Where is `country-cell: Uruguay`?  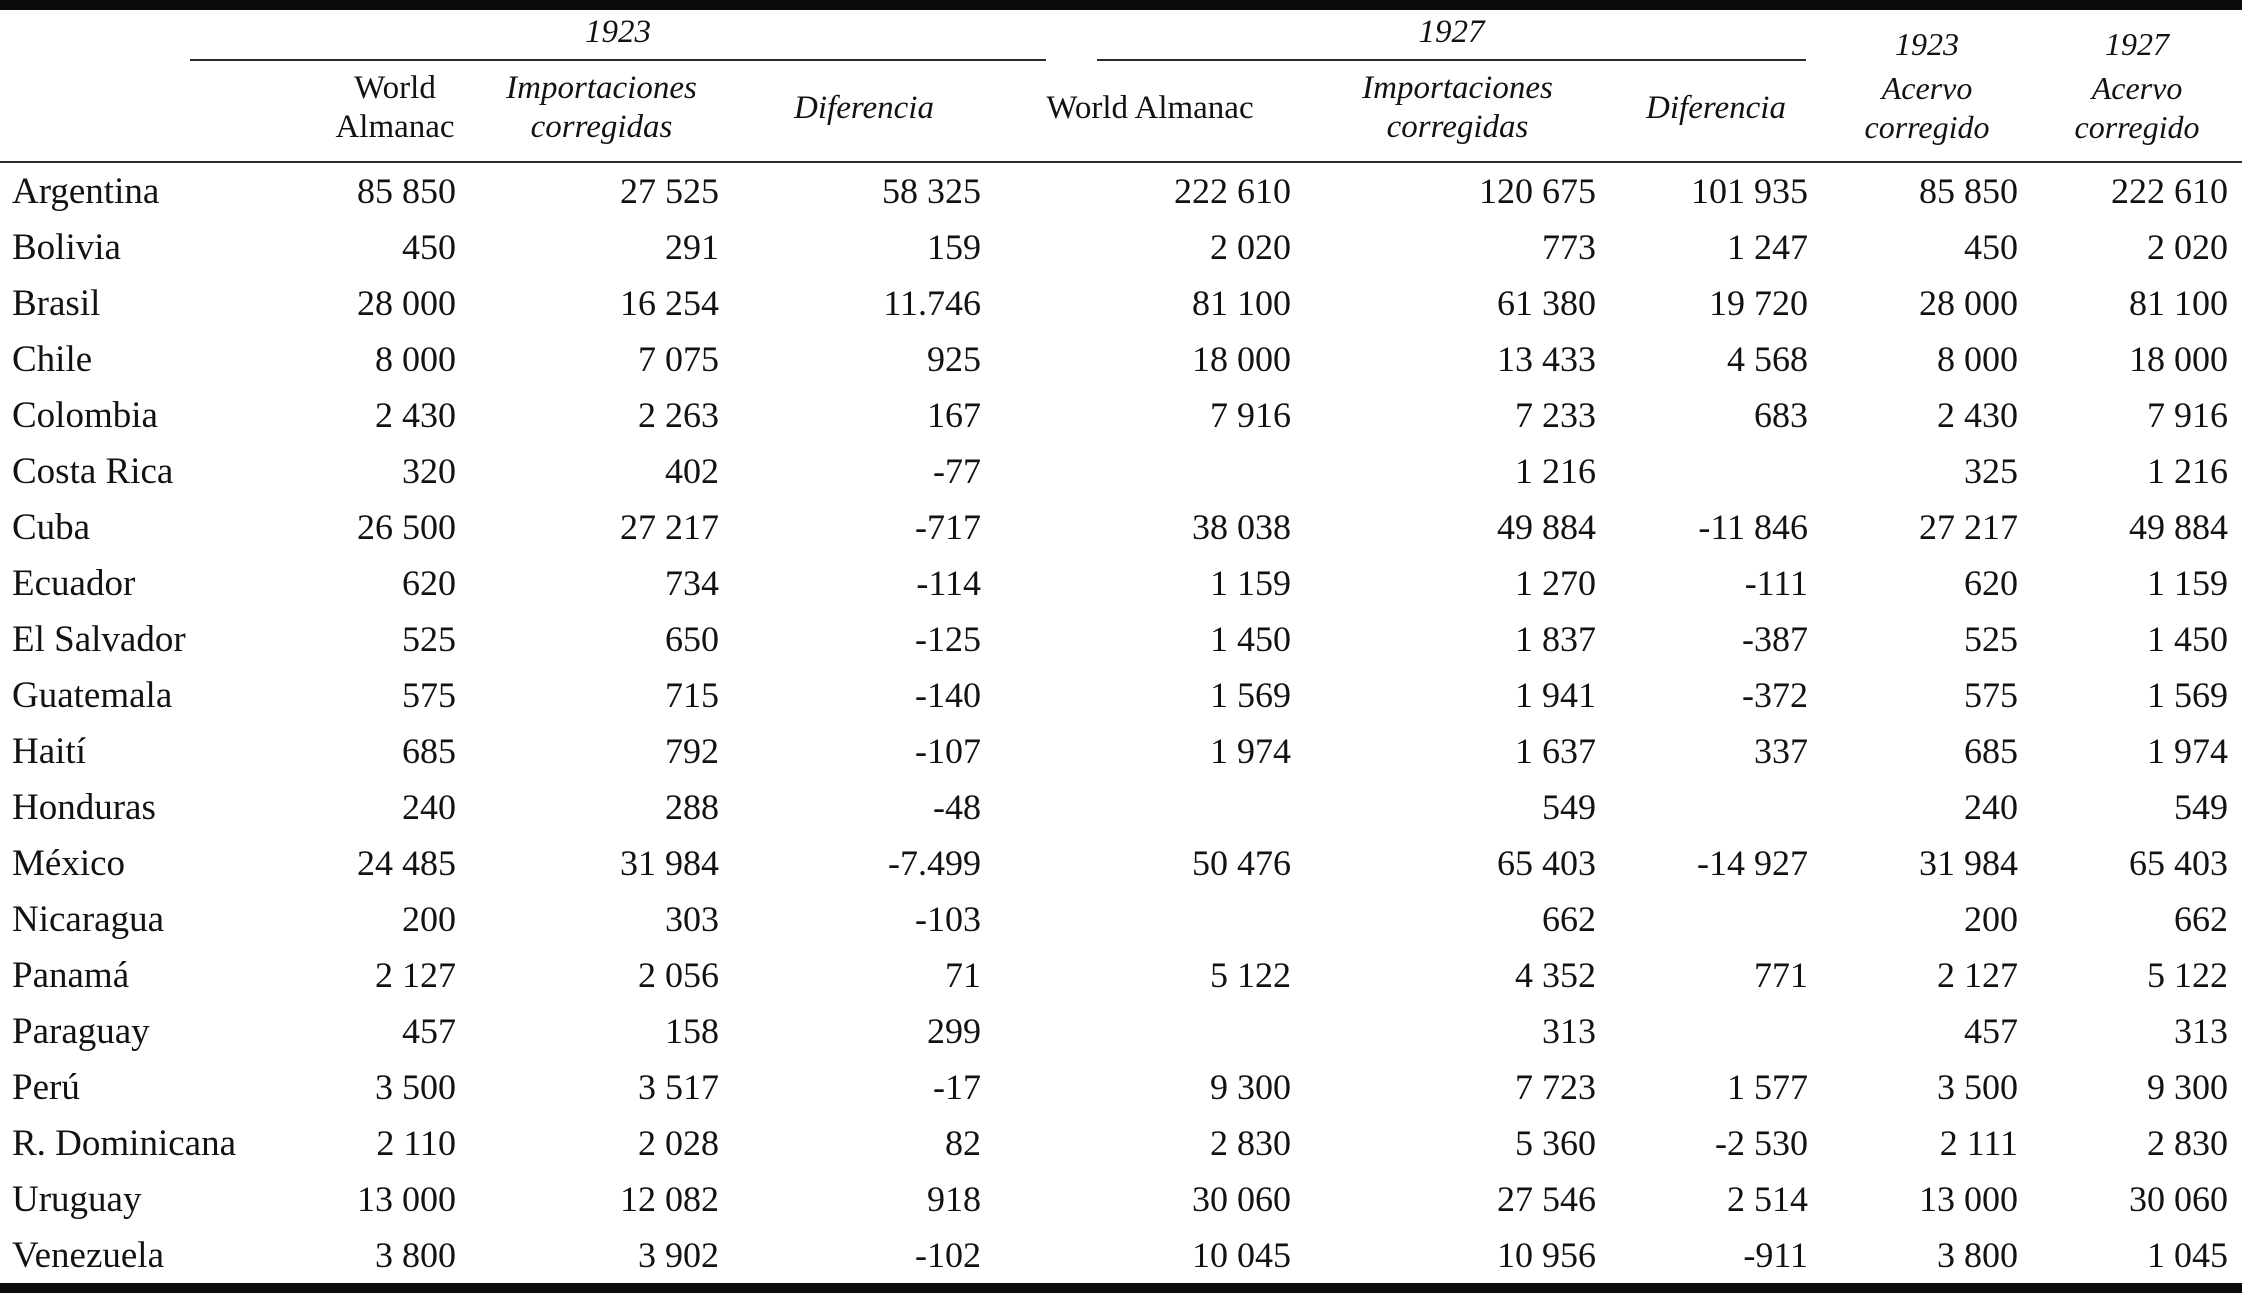 country-cell: Uruguay is located at coordinates (77, 1199).